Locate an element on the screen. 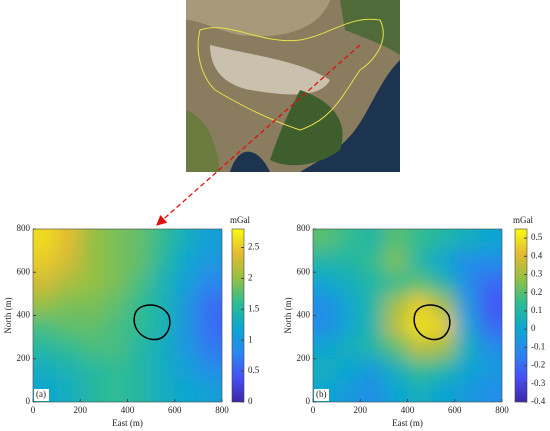 Image resolution: width=550 pixels, height=431 pixels. heatmap-cells is located at coordinates (127, 315).